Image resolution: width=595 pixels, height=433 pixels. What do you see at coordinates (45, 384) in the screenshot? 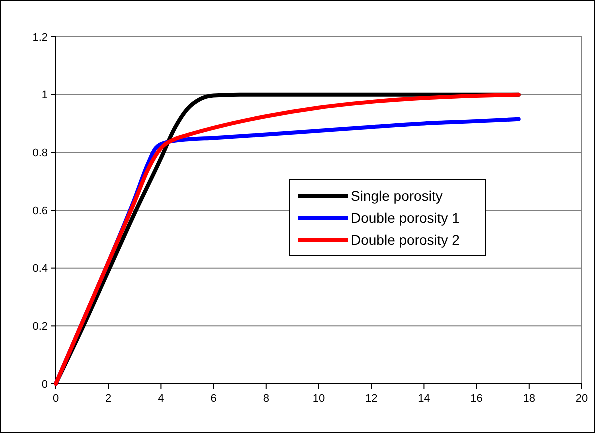
I see `y-tick-label: 0` at bounding box center [45, 384].